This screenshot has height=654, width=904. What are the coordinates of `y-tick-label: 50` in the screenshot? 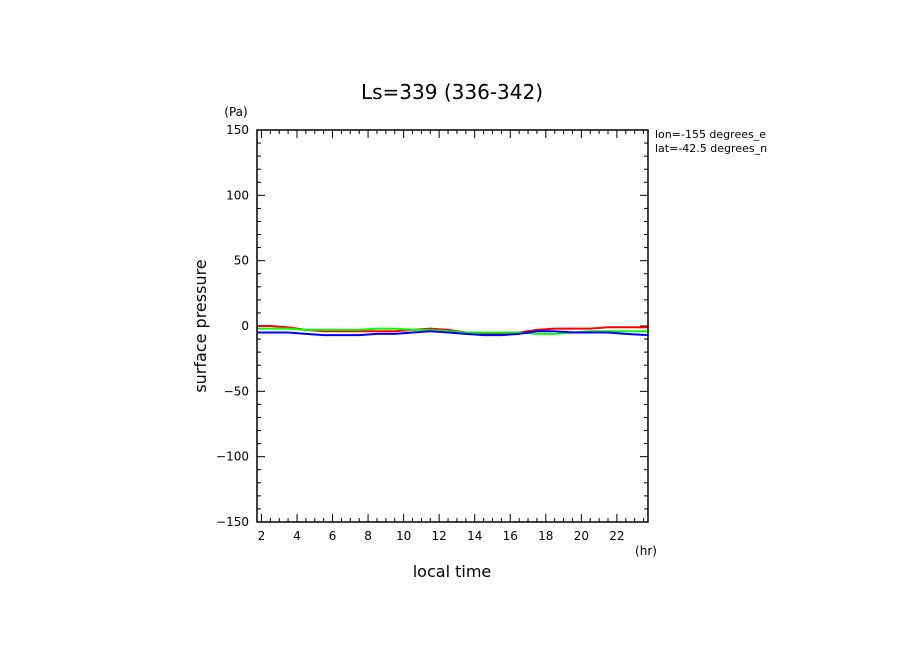 It's located at (241, 261).